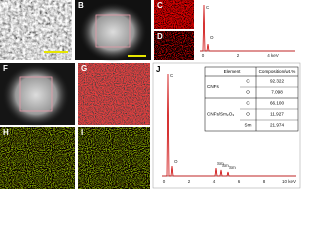 The width and height of the screenshot is (320, 240). Describe the element at coordinates (214, 181) in the screenshot. I see `tick-label: 4` at that location.